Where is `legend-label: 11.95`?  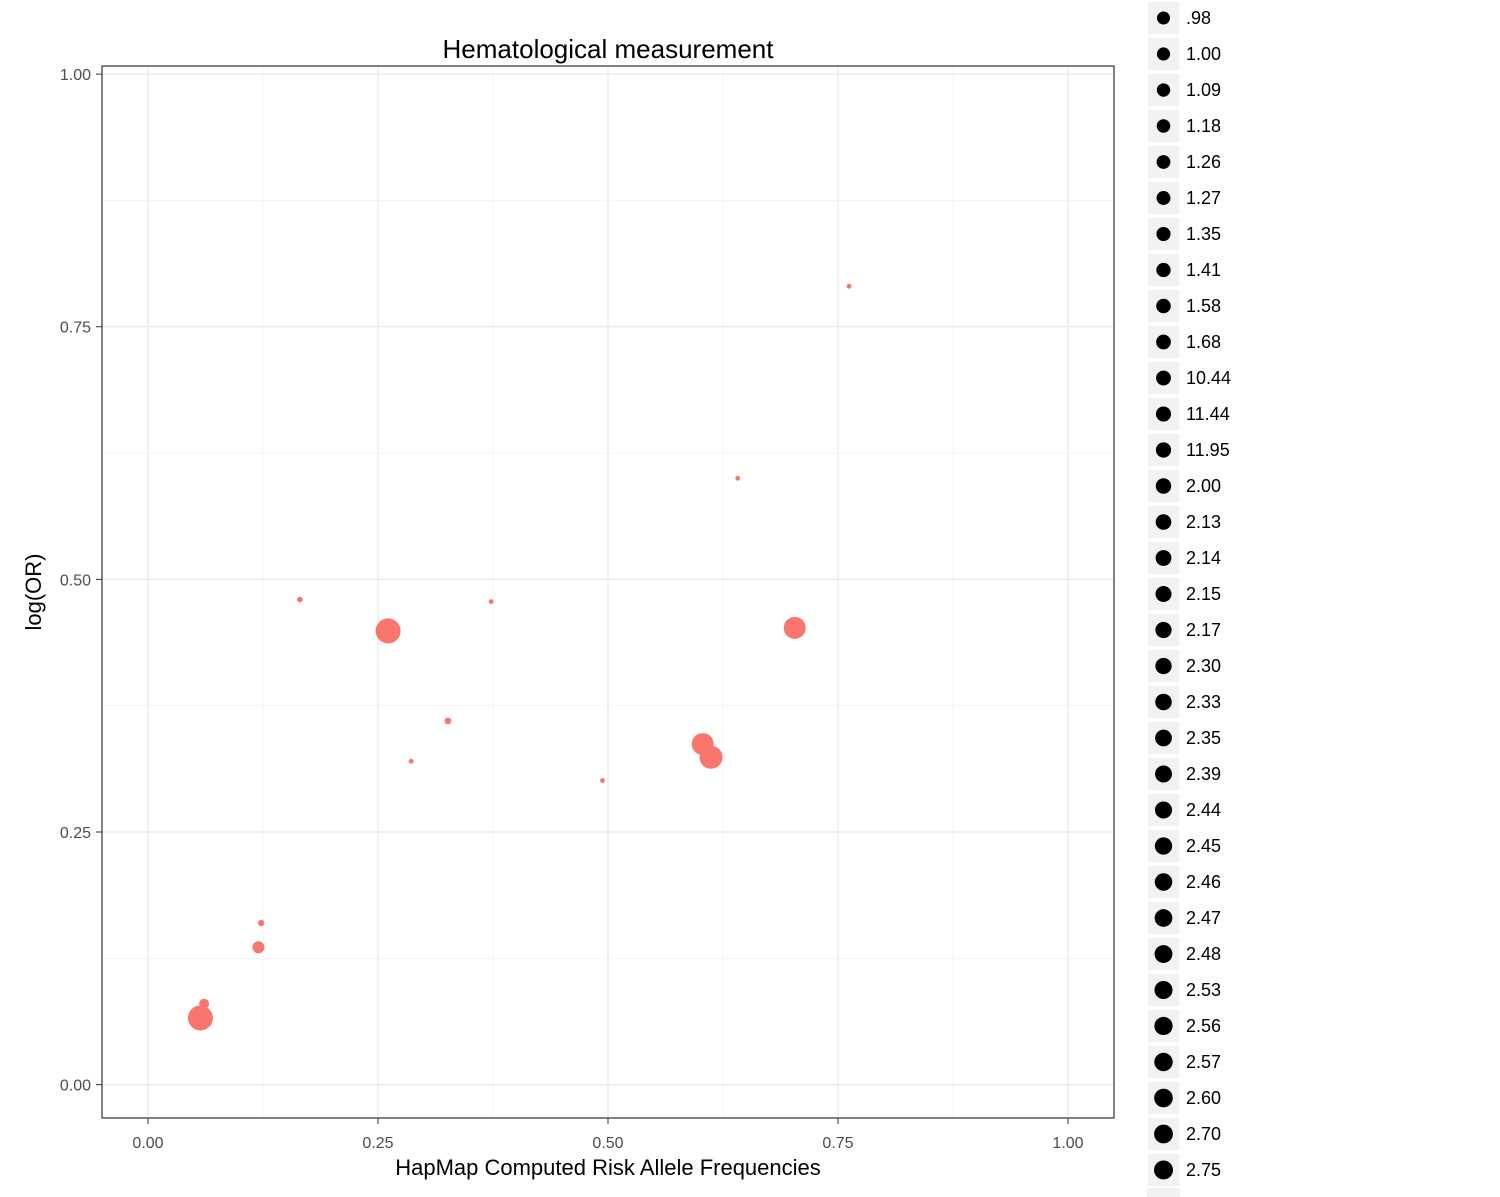 legend-label: 11.95 is located at coordinates (1208, 450).